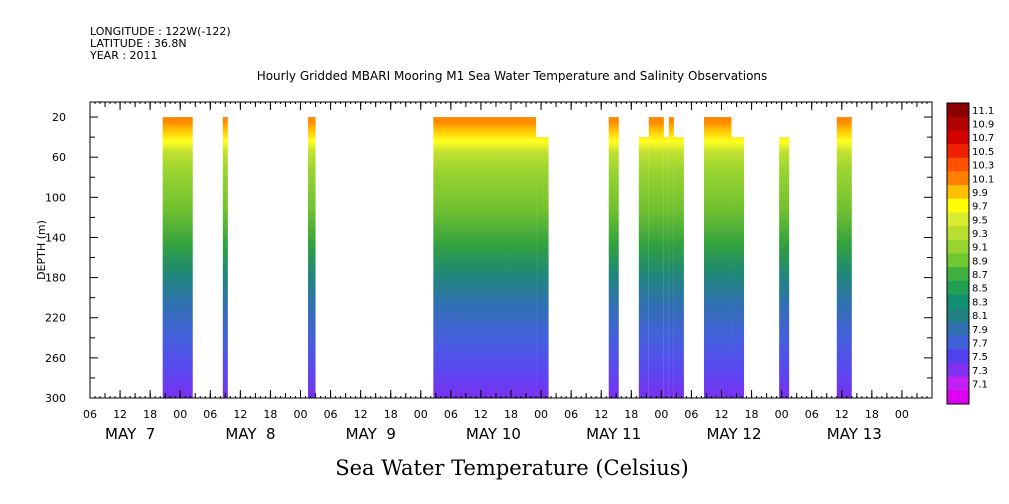 Image resolution: width=1009 pixels, height=504 pixels. What do you see at coordinates (980, 207) in the screenshot?
I see `colorbar-label: 9.7` at bounding box center [980, 207].